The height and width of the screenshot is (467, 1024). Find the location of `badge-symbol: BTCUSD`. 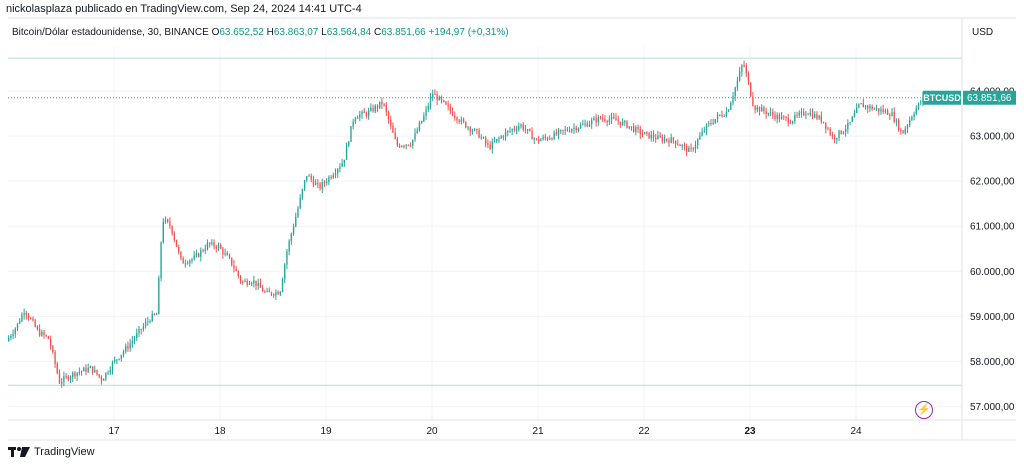

badge-symbol: BTCUSD is located at coordinates (942, 98).